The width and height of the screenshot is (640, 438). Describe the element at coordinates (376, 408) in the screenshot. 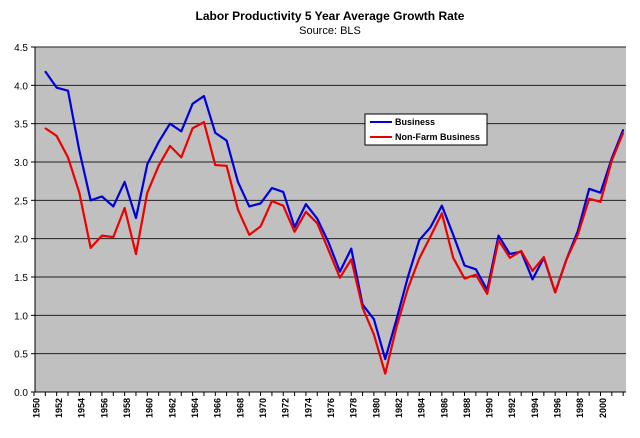

I see `x-tick-label: 1980` at that location.